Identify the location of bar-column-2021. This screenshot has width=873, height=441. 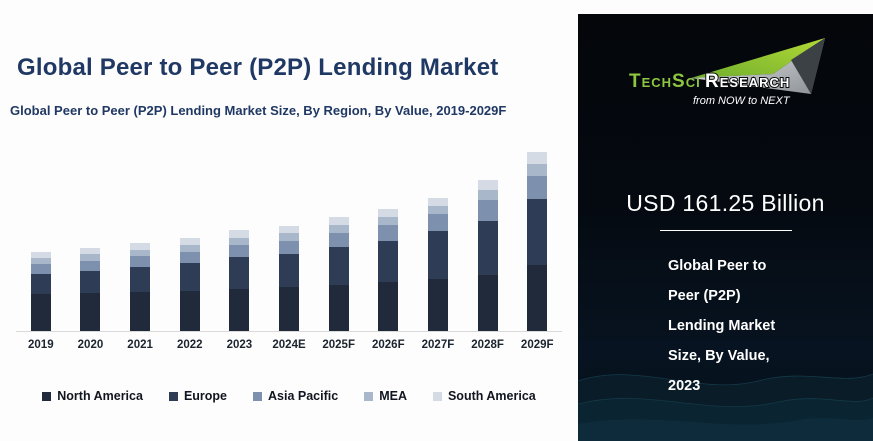
(140, 287).